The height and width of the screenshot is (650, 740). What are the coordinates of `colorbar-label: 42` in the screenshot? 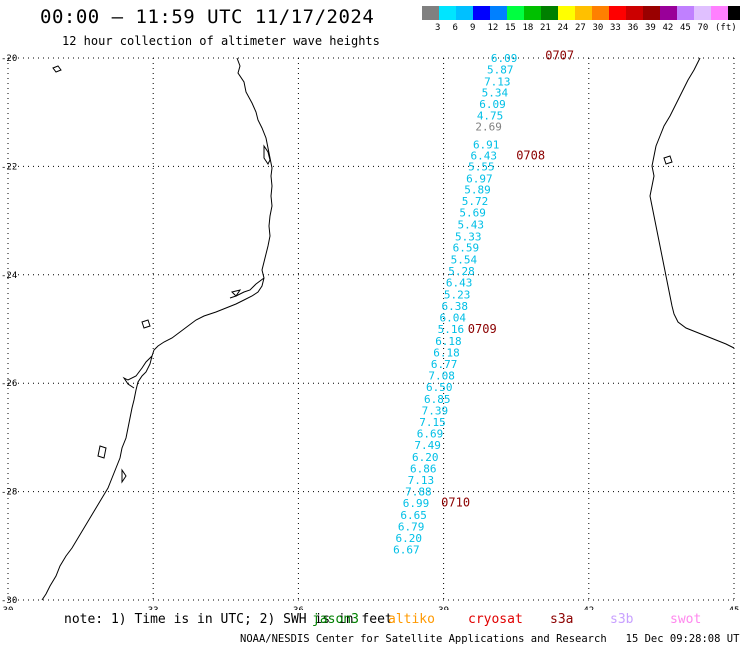 It's located at (668, 28).